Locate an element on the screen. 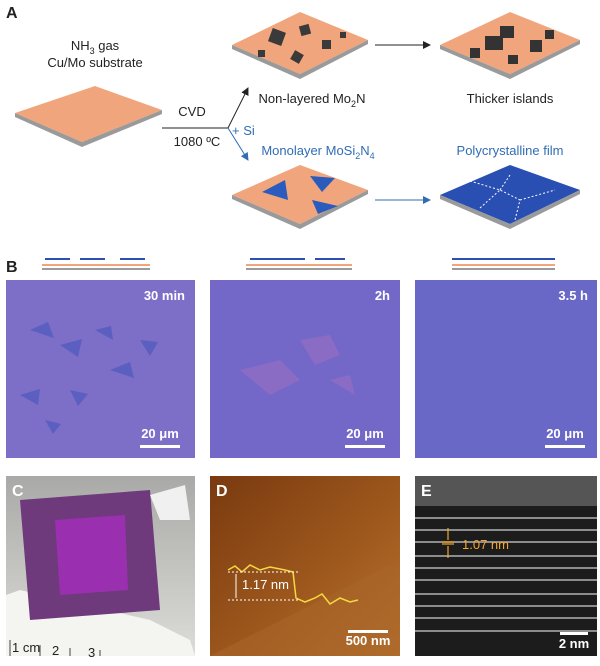 This screenshot has width=600, height=666. text-part: Monolayer MoSi is located at coordinates (308, 150).